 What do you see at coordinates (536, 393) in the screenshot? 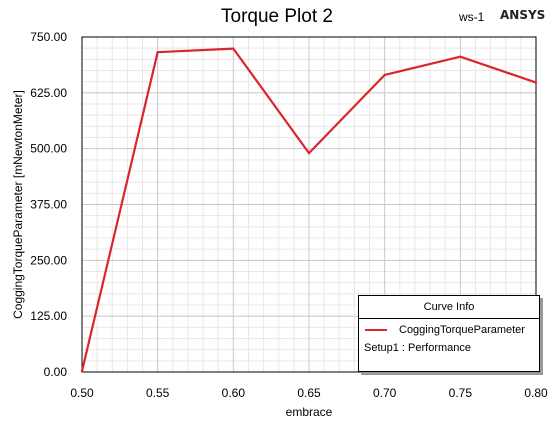
I see `x-tick-label: 0.80` at bounding box center [536, 393].